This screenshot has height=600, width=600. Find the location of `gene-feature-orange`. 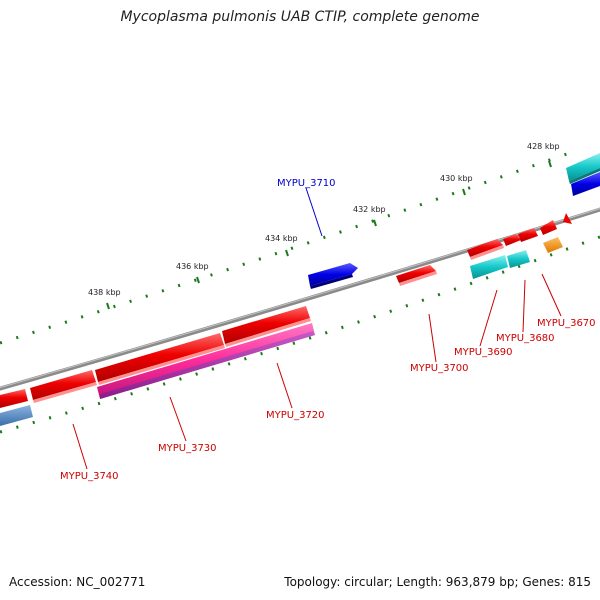

gene-feature-orange is located at coordinates (553, 245).